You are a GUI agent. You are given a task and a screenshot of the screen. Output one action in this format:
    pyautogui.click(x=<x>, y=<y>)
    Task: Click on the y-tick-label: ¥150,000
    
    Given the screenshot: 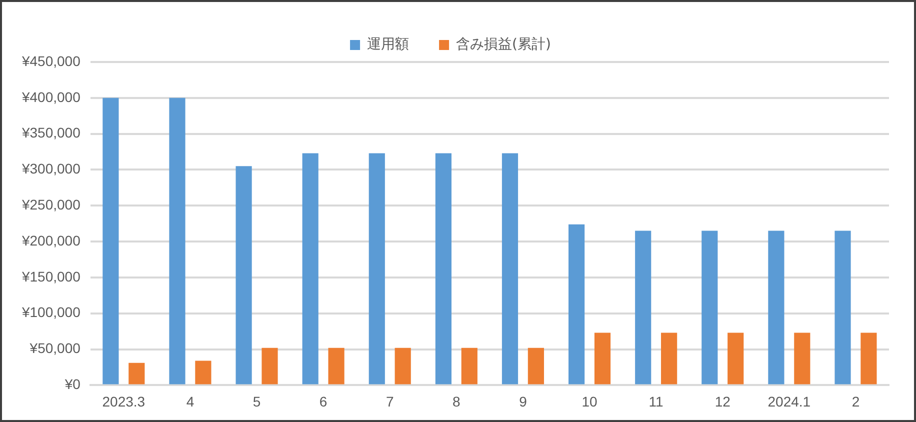 What is the action you would take?
    pyautogui.click(x=50, y=276)
    